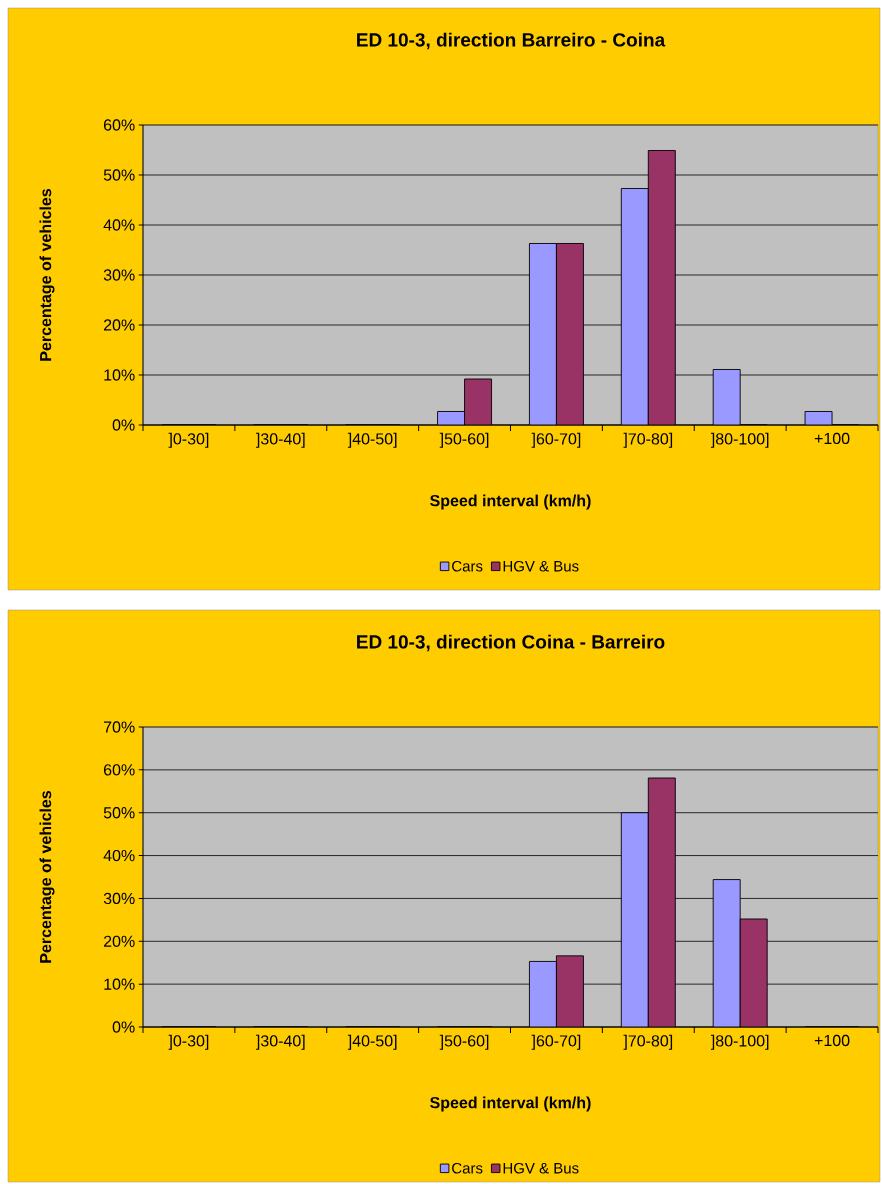 The height and width of the screenshot is (1184, 882). Describe the element at coordinates (511, 41) in the screenshot. I see `chart-title: ED 10-3, direction Barreiro - Coina` at that location.